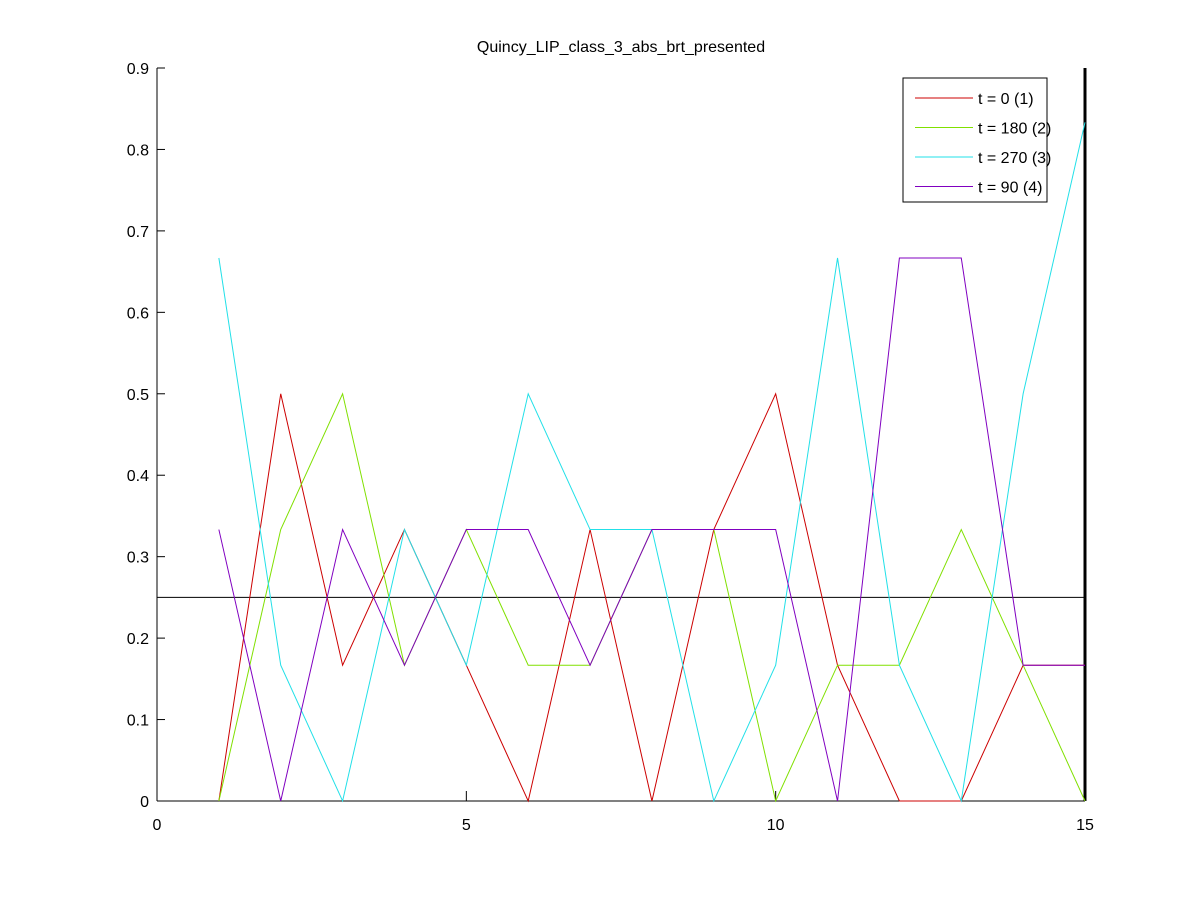 Image resolution: width=1200 pixels, height=900 pixels. What do you see at coordinates (138, 395) in the screenshot?
I see `y-tick-label: 0.5` at bounding box center [138, 395].